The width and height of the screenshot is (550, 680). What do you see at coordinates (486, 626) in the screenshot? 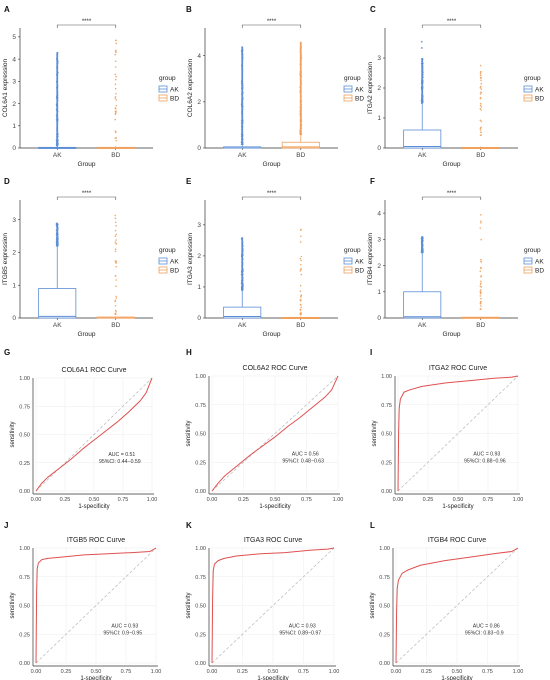
I see `auc-label: AUC = 0.86` at bounding box center [486, 626].